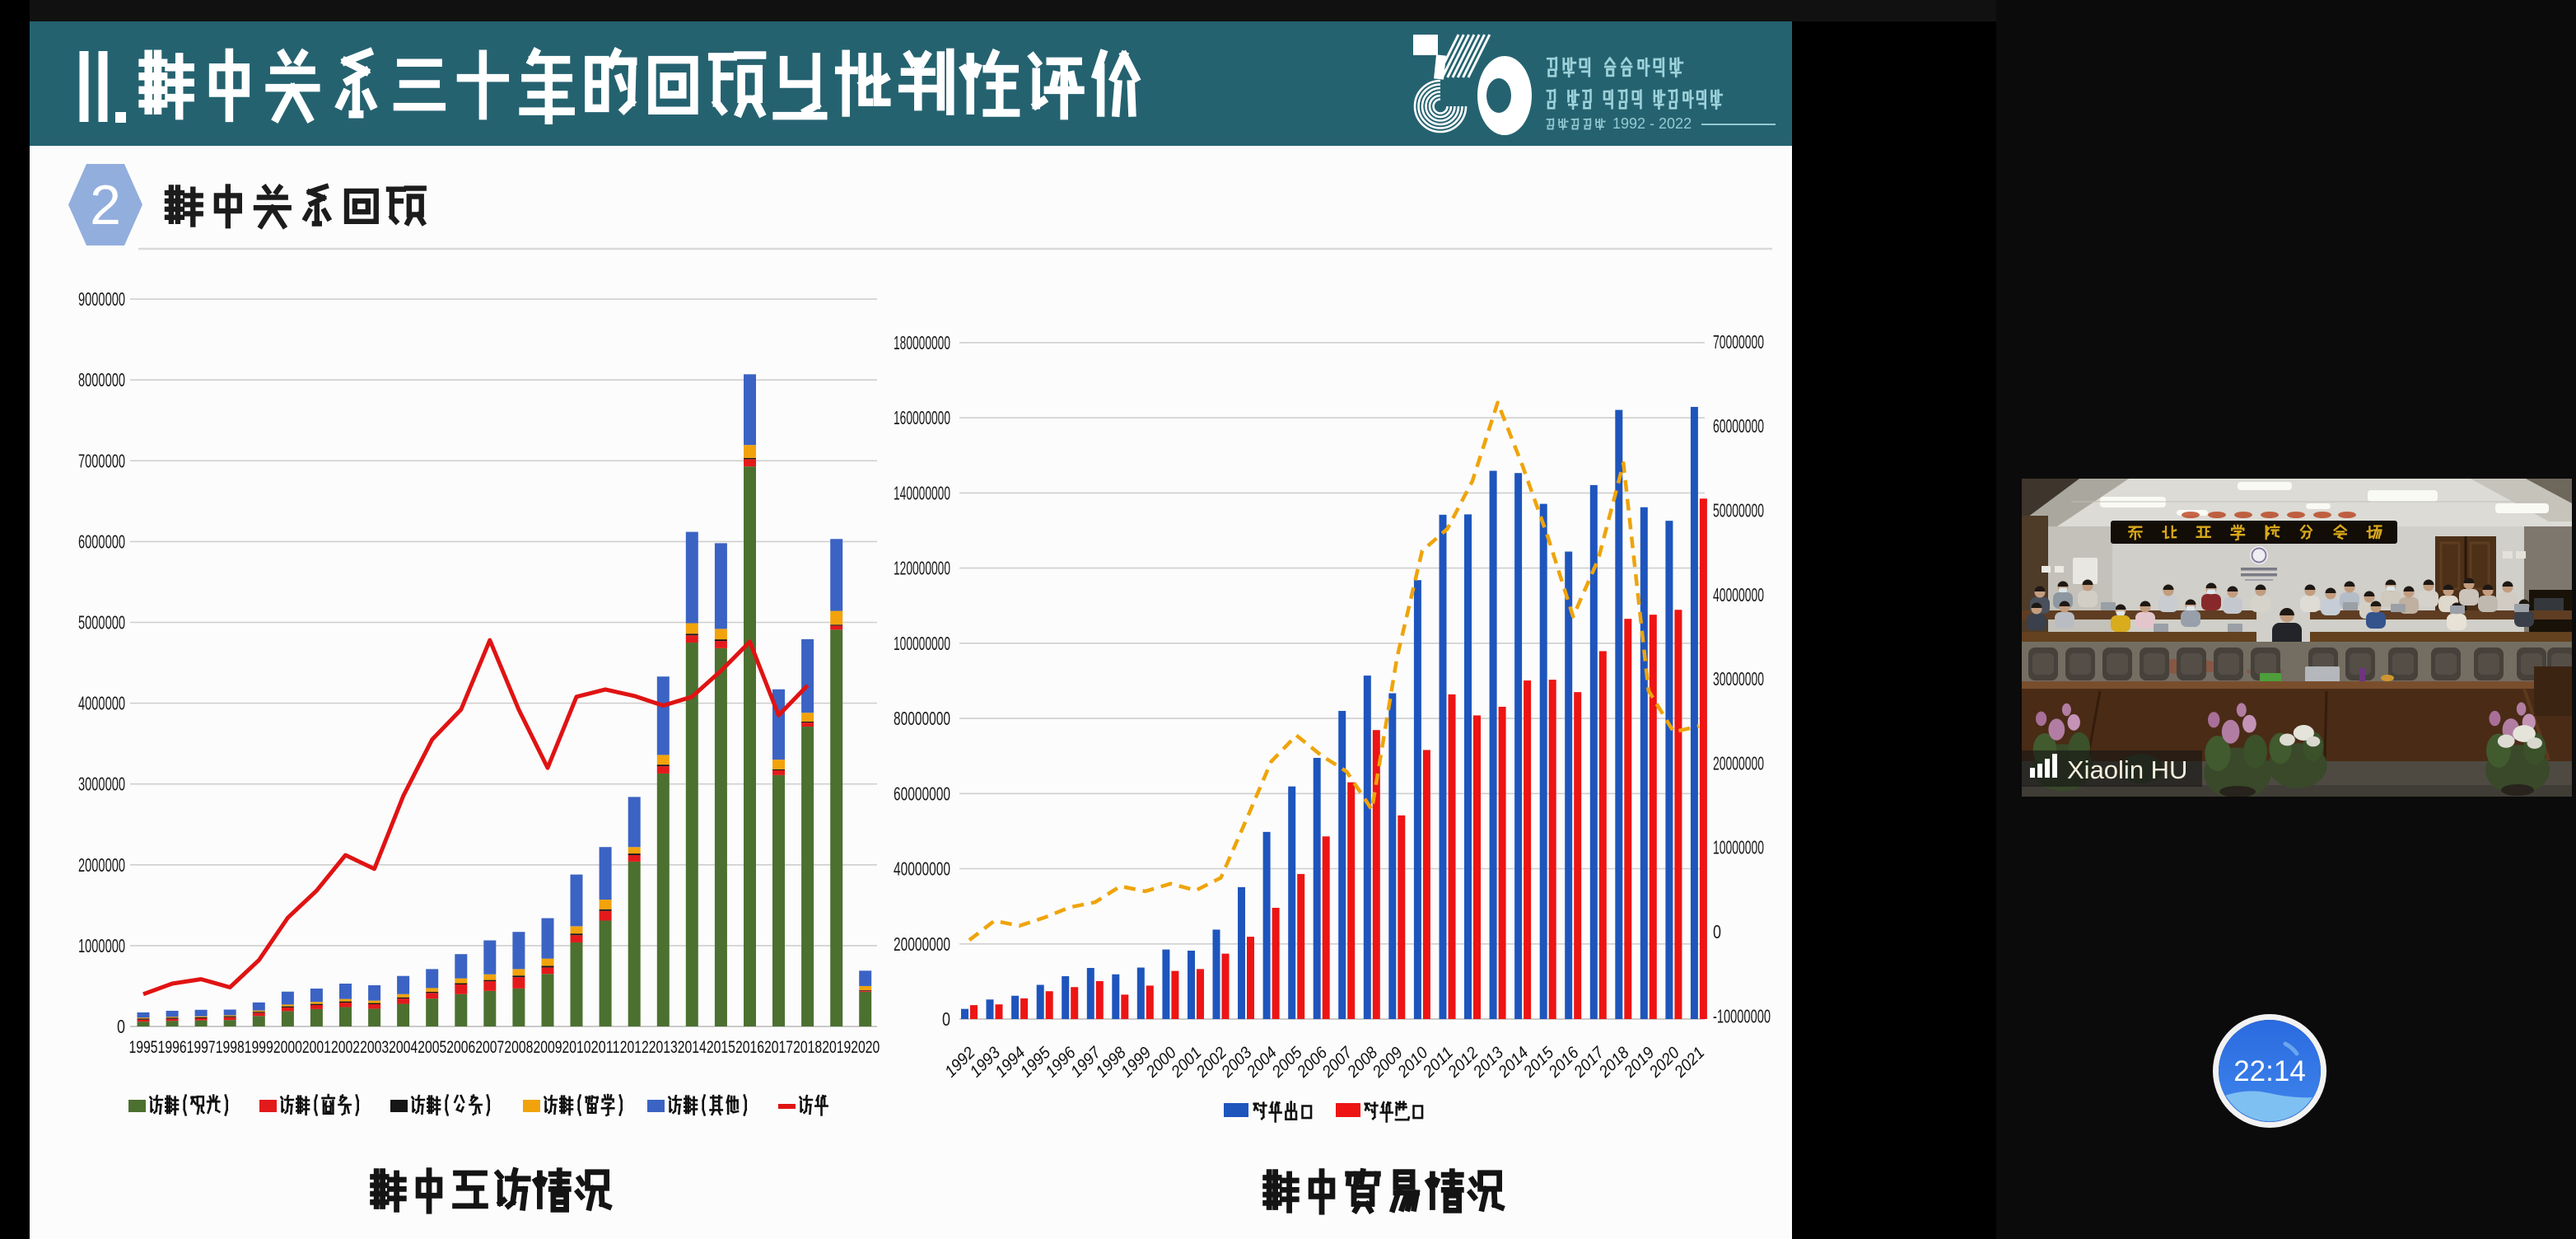  What do you see at coordinates (922, 643) in the screenshot?
I see `svg-text: 100000000` at bounding box center [922, 643].